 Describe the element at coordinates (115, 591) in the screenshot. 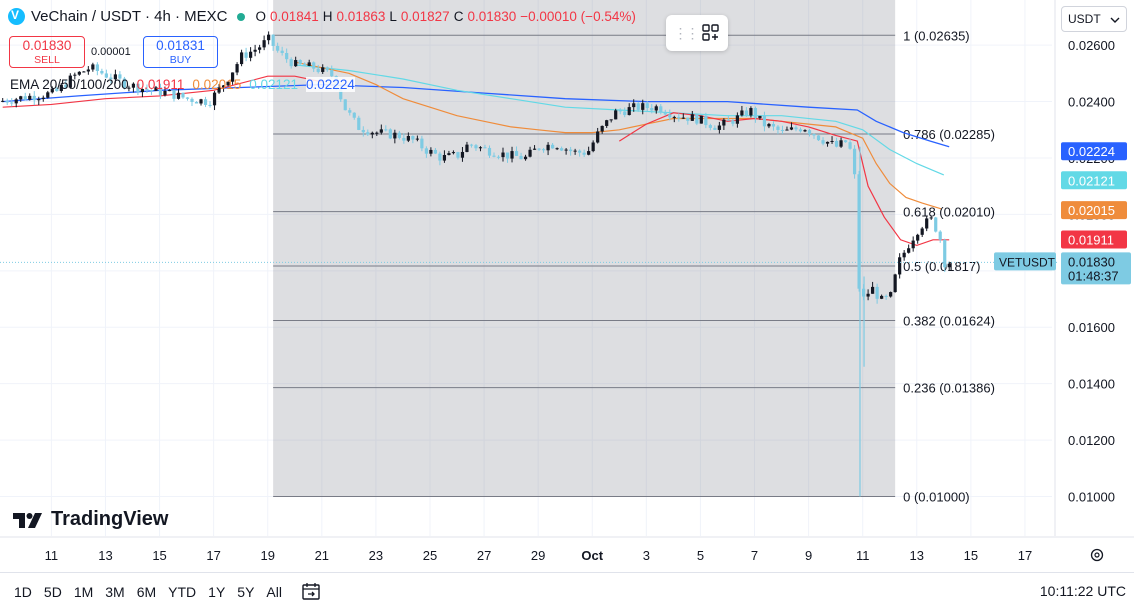

I see `range-button-3m: 3M` at that location.